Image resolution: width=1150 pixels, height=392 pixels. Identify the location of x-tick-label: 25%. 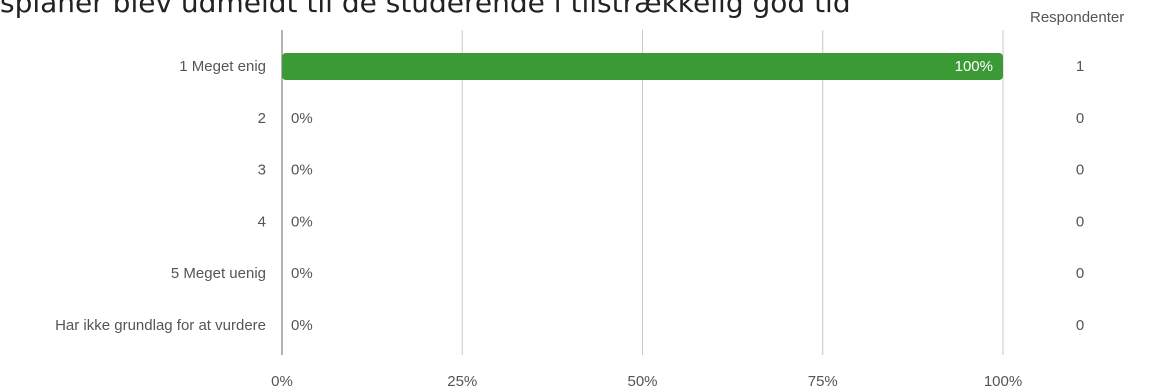
(462, 381).